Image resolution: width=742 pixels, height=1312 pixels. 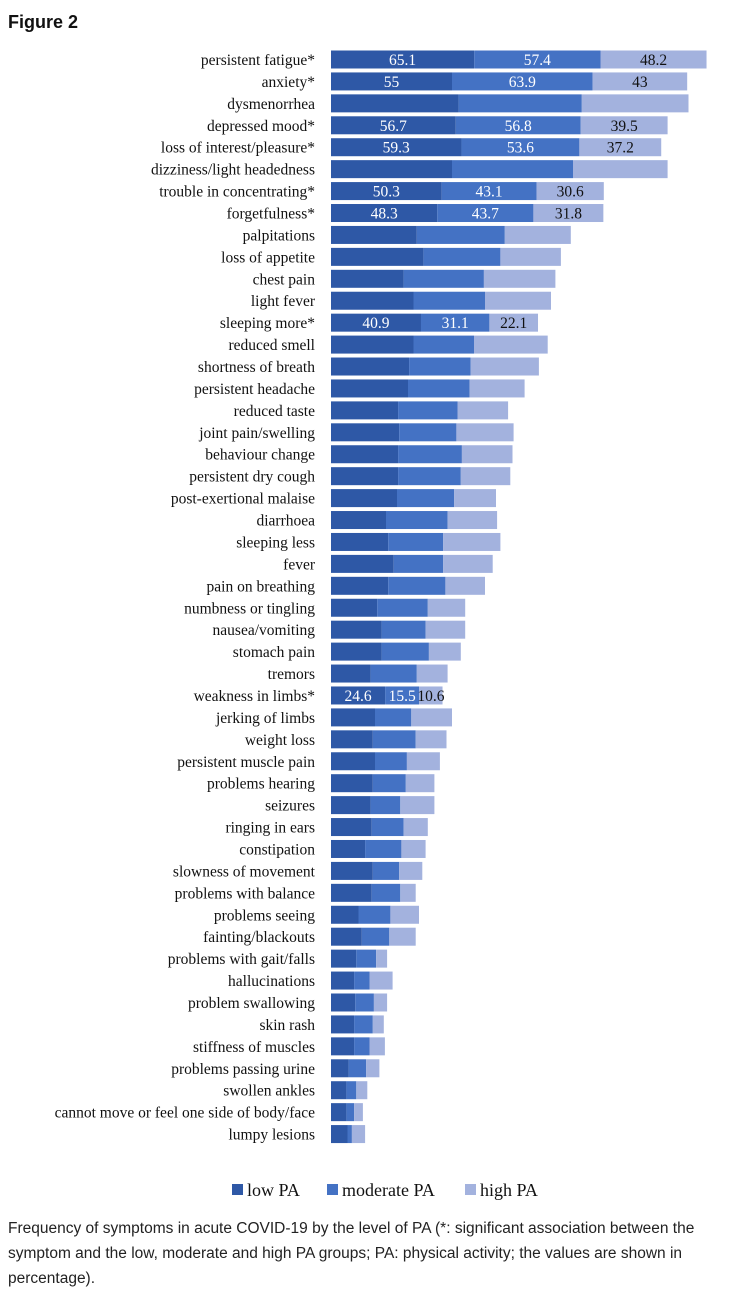 I want to click on category-label-jerking-of-limbs: jerking of limbs, so click(x=265, y=718).